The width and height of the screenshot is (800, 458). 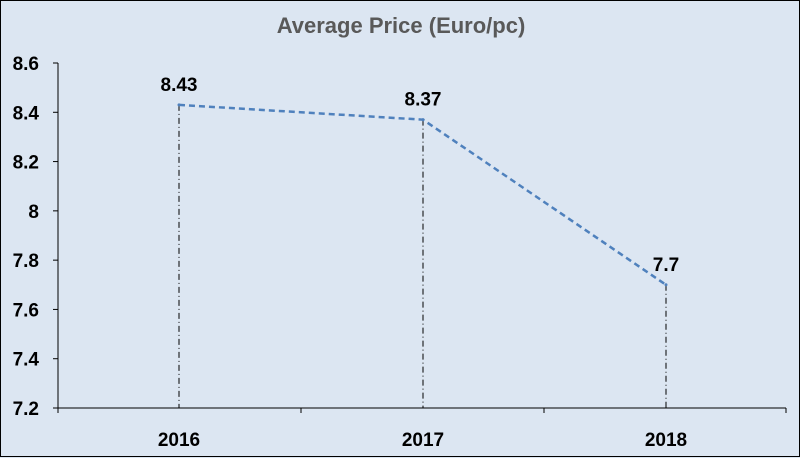 I want to click on chart-title: Average Price (Euro/pc), so click(x=401, y=25).